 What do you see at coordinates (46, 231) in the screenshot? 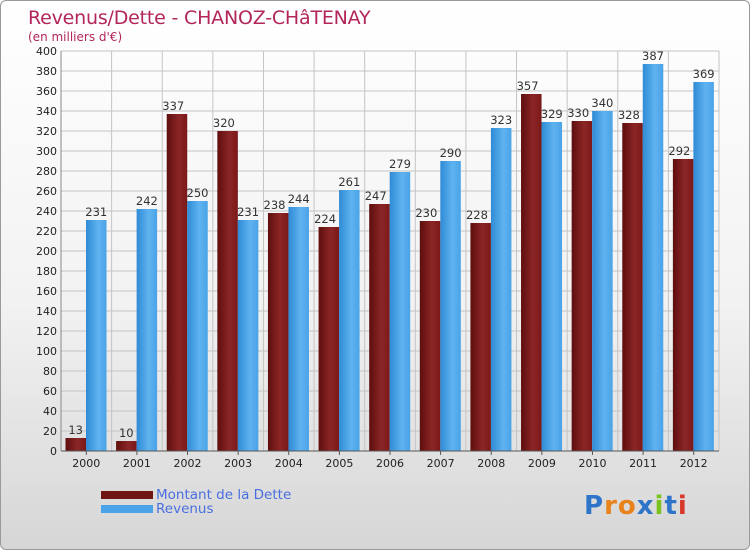
I see `y-tick-label: 220` at bounding box center [46, 231].